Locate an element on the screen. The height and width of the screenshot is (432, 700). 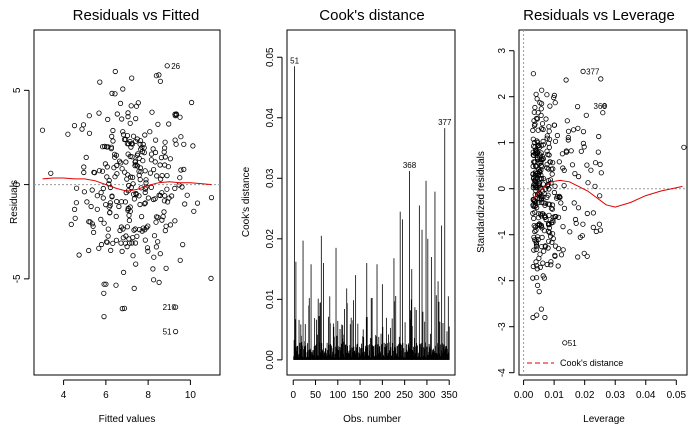
panel3-smooth-curve is located at coordinates (607, 193).